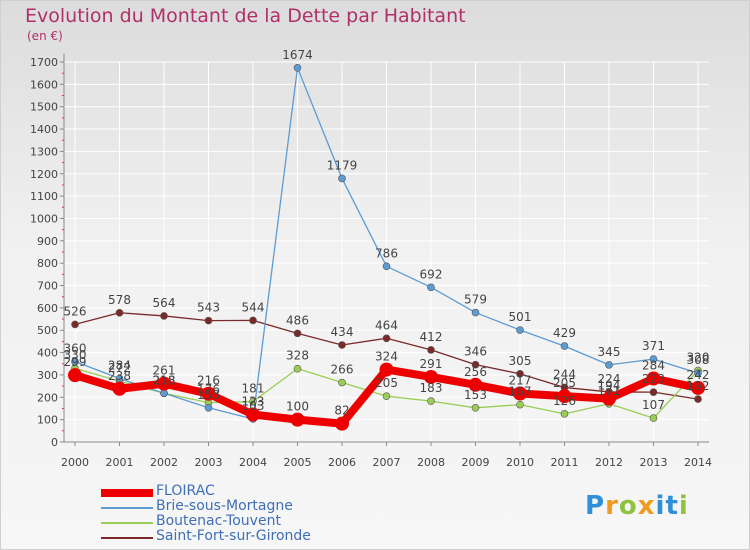 This screenshot has width=750, height=550. What do you see at coordinates (564, 374) in the screenshot?
I see `data-label: 244` at bounding box center [564, 374].